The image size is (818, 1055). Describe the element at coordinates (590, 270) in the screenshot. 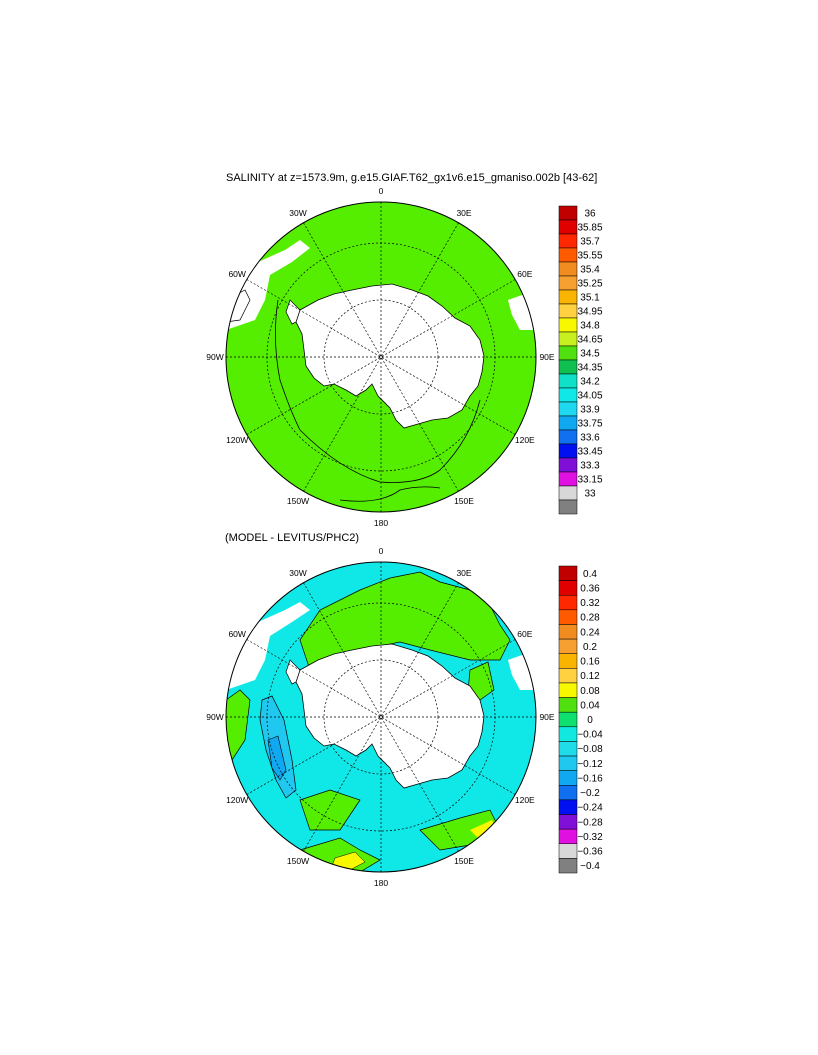

I see `colorbar-tick-label: 35.4` at that location.